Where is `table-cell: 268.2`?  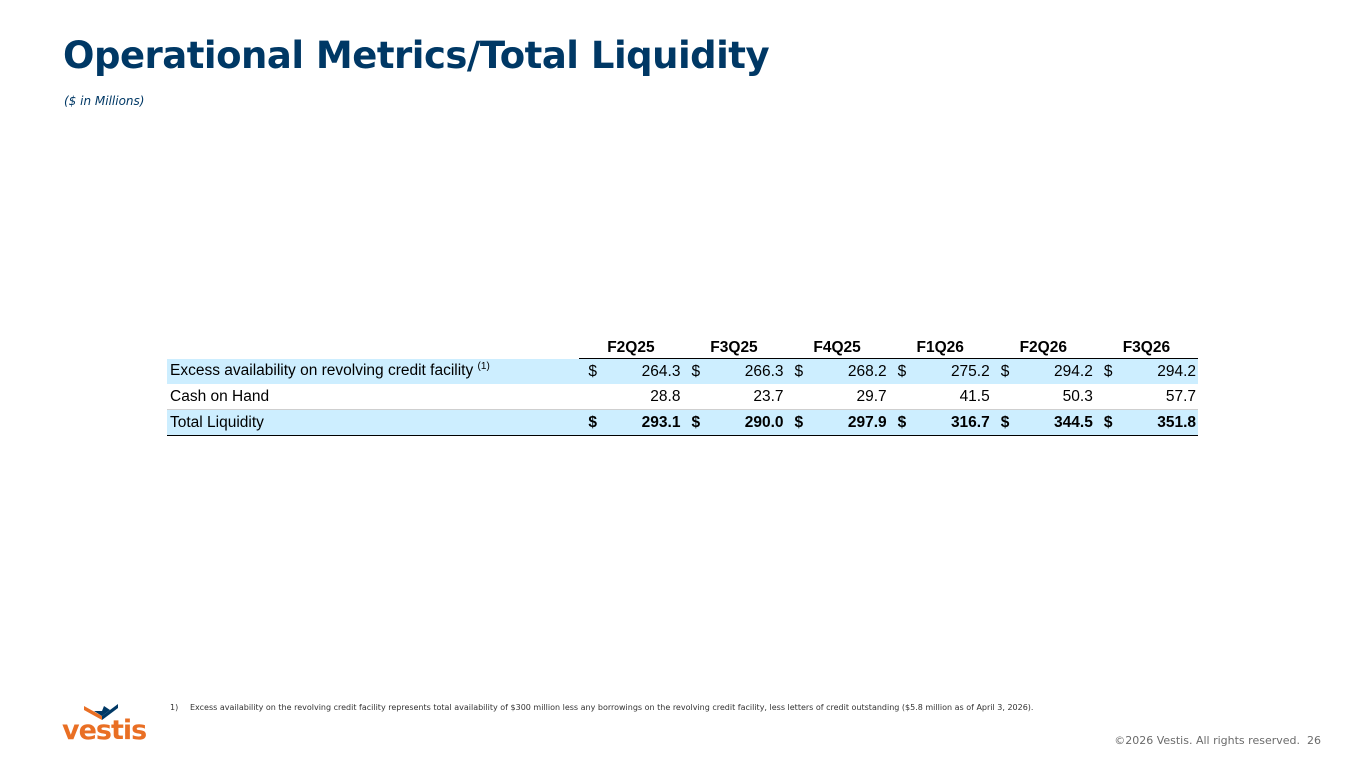 table-cell: 268.2 is located at coordinates (849, 371).